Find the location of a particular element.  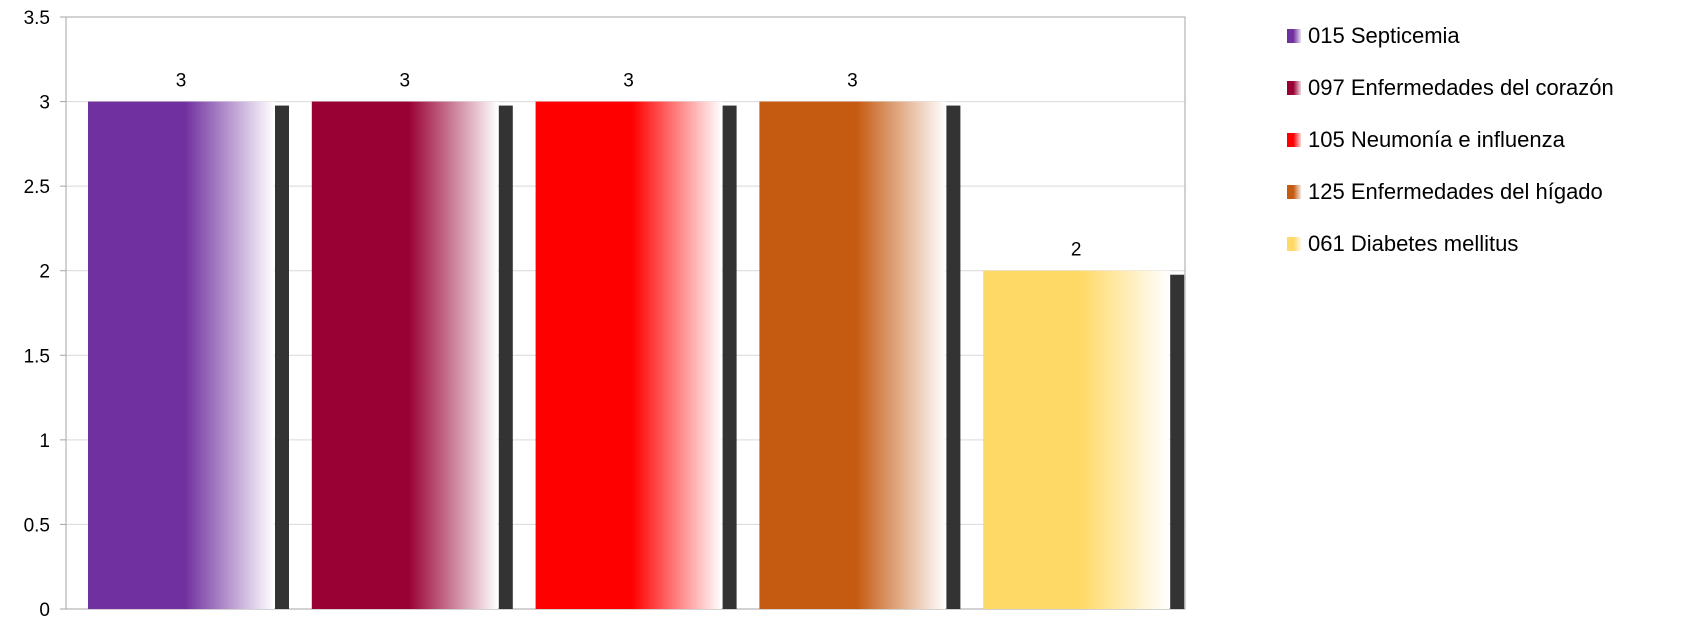

y-tick-label: 3 is located at coordinates (44, 103).